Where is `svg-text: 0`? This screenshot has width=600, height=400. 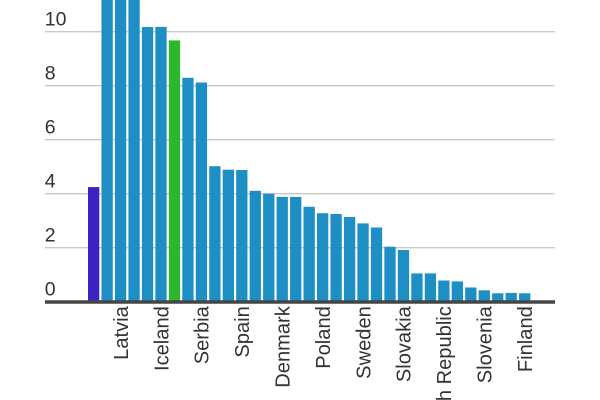
svg-text: 0 is located at coordinates (50, 289).